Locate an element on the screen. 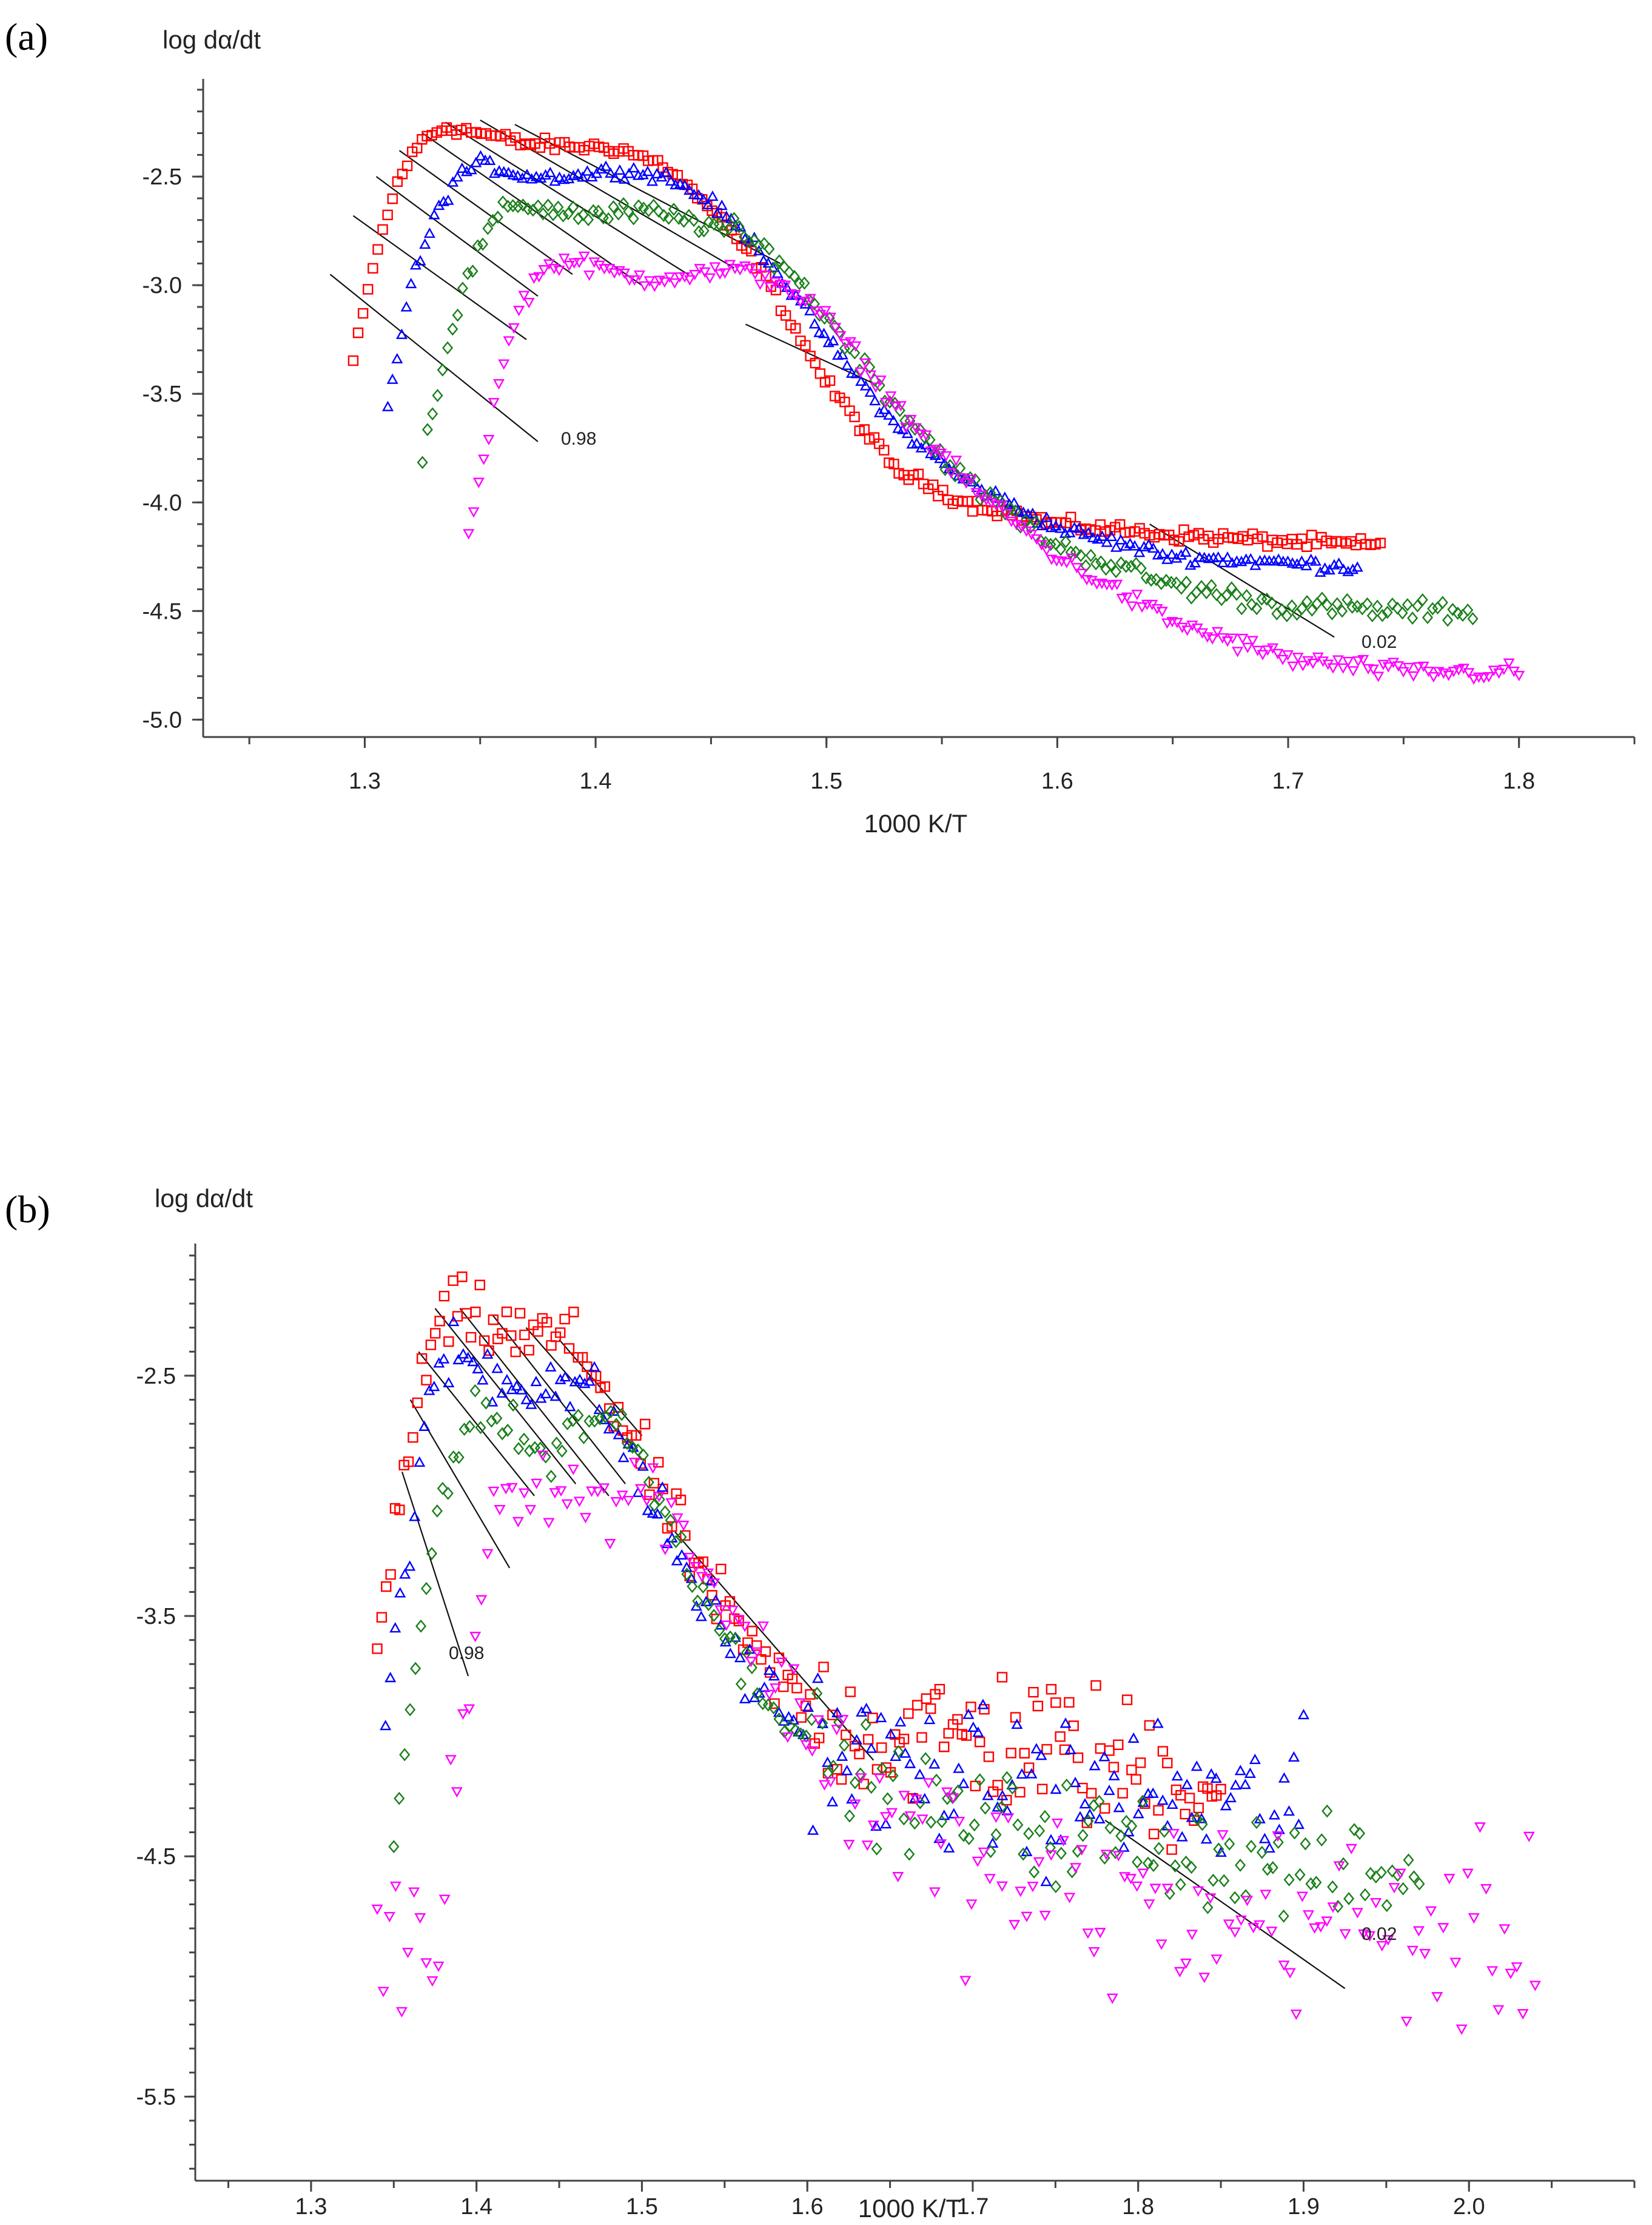 The image size is (1652, 2225). panel-a-ylabel: log dα/dt is located at coordinates (212, 39).